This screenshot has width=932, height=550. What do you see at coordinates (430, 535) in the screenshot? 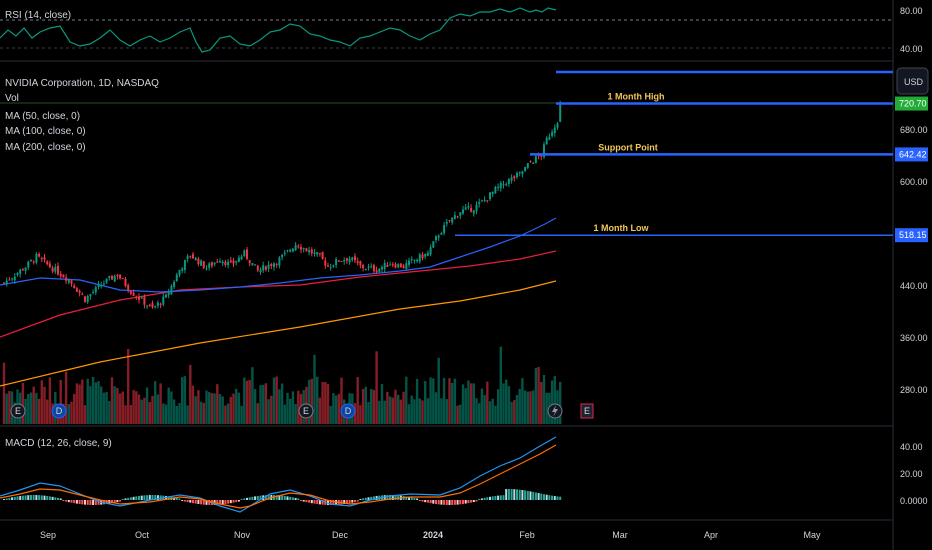
I see `time-axis: Sep Oct Nov Dec 2024 Feb Mar Apr May` at bounding box center [430, 535].